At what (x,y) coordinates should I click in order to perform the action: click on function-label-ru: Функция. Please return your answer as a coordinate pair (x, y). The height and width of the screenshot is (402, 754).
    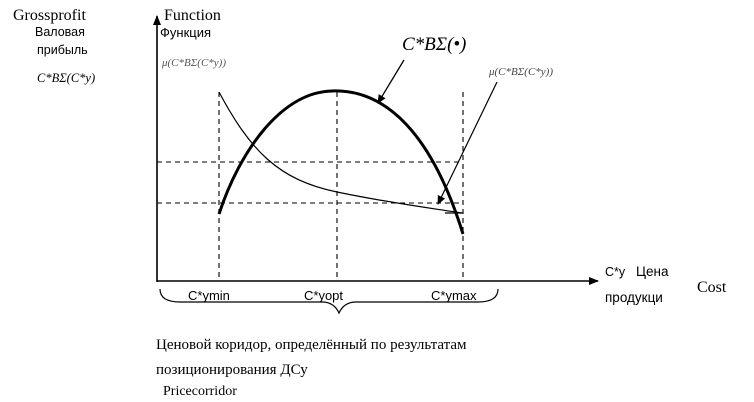
    Looking at the image, I should click on (185, 32).